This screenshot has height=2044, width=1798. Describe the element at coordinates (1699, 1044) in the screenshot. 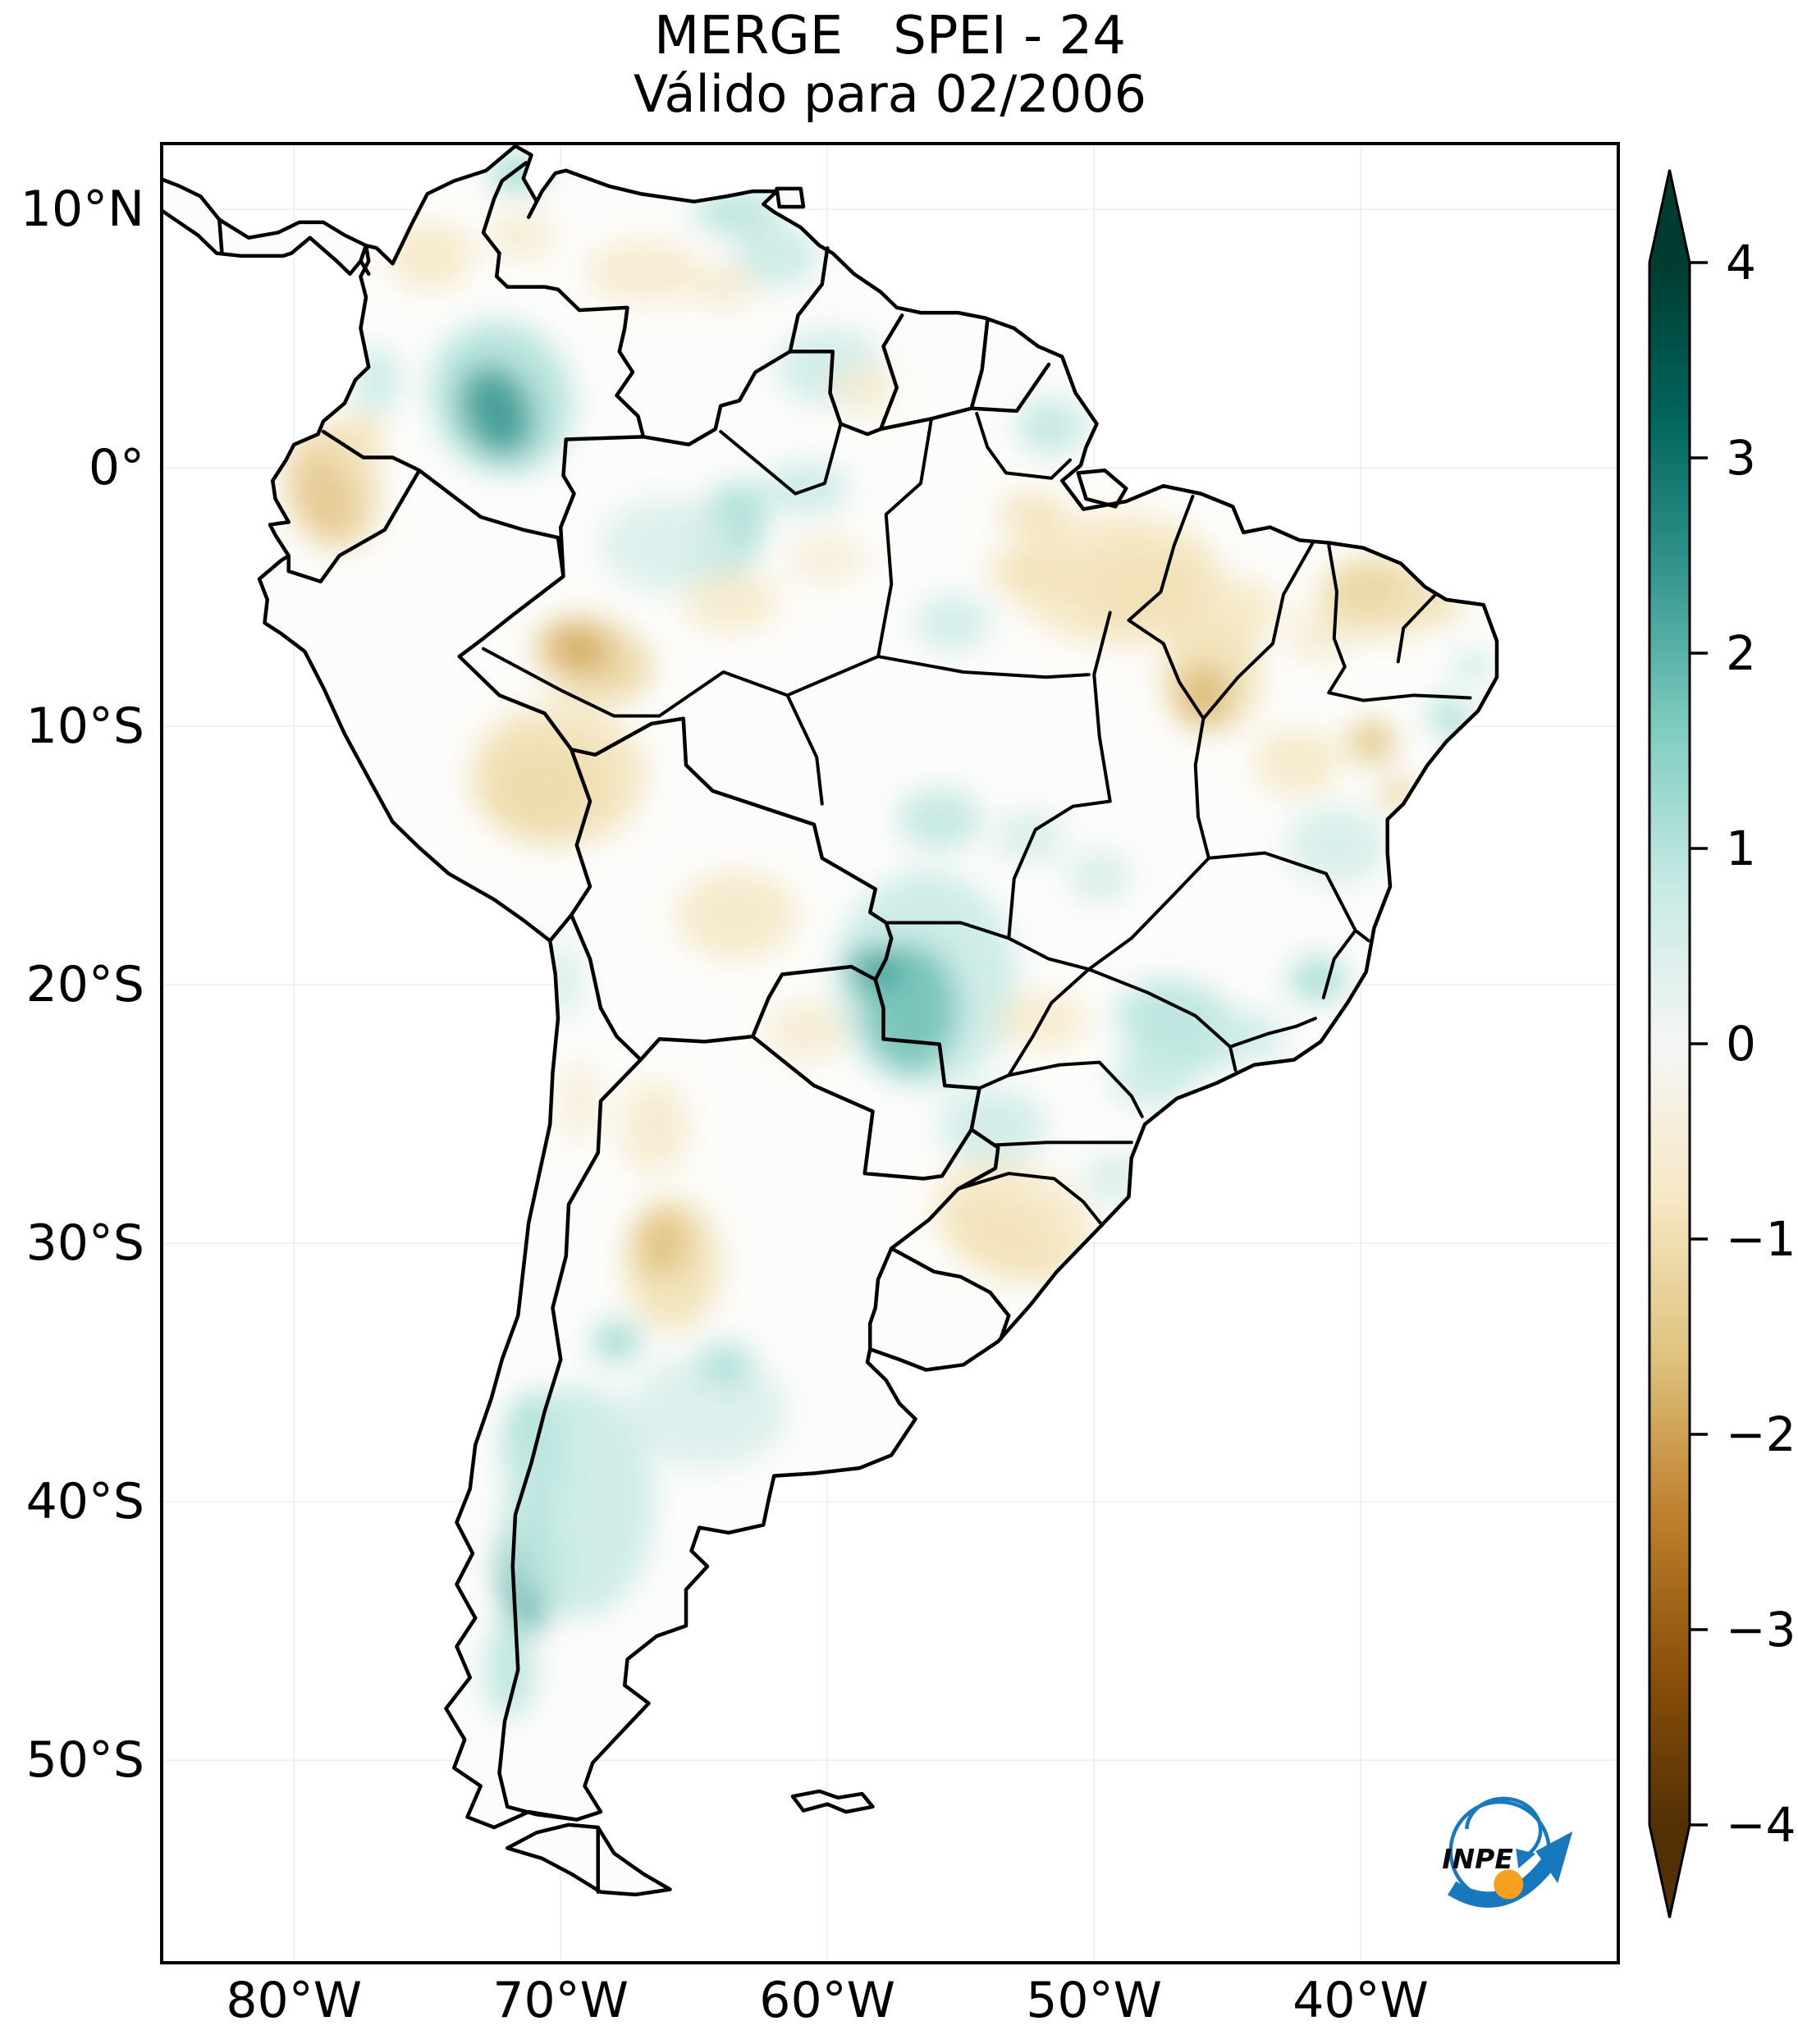

I see `colorbar-ticks` at that location.